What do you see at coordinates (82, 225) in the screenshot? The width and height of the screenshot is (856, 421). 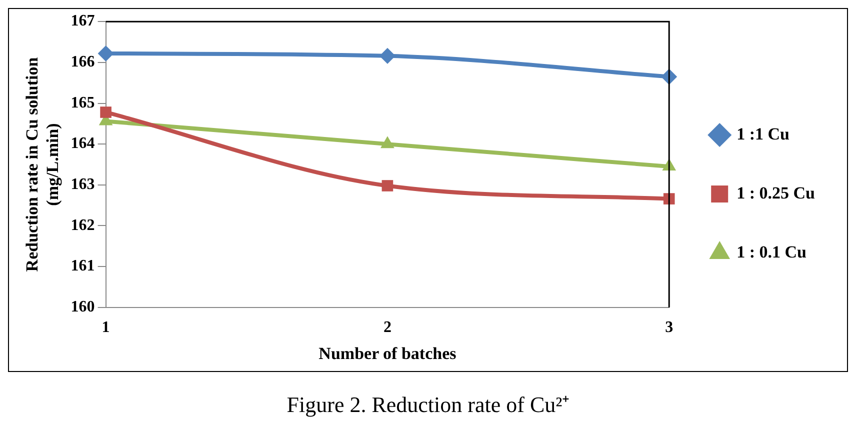 I see `y-tick-label: 162` at bounding box center [82, 225].